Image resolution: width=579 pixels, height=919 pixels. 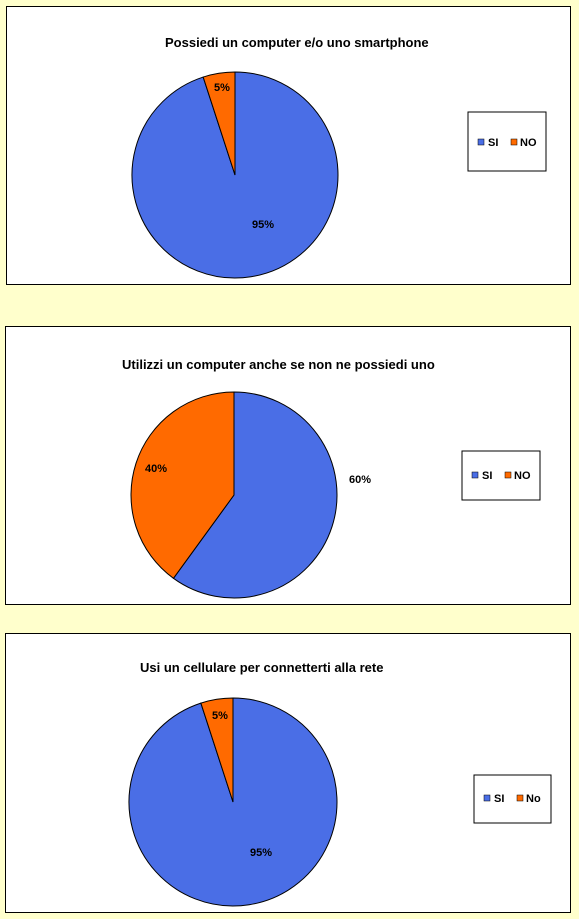 What do you see at coordinates (297, 42) in the screenshot?
I see `chart-title: Possiedi un computer e/o uno smartphone` at bounding box center [297, 42].